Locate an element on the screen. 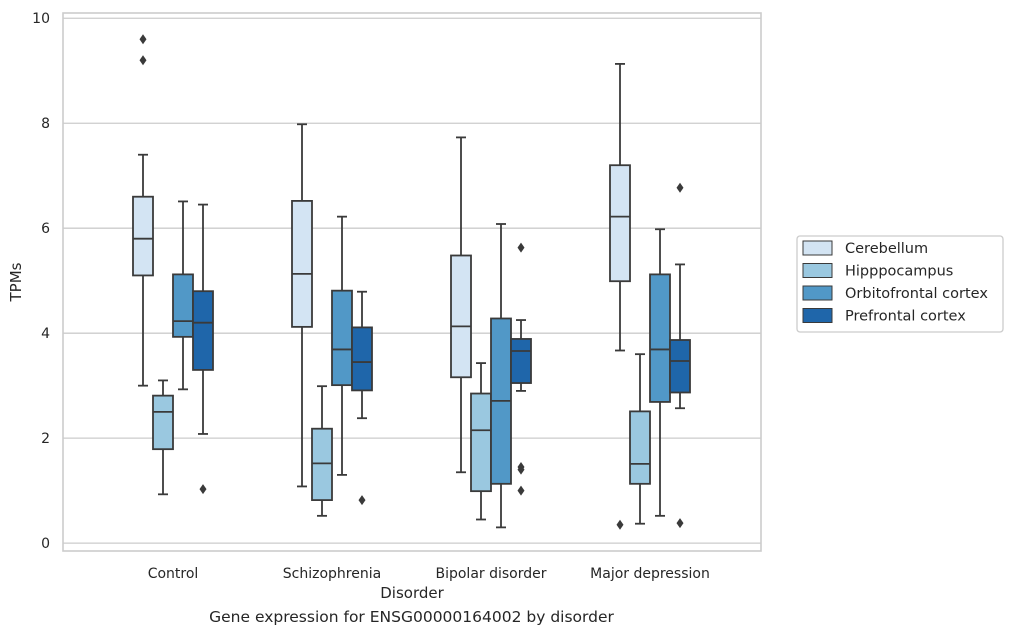  legend-label: Hipppocampus is located at coordinates (899, 272).